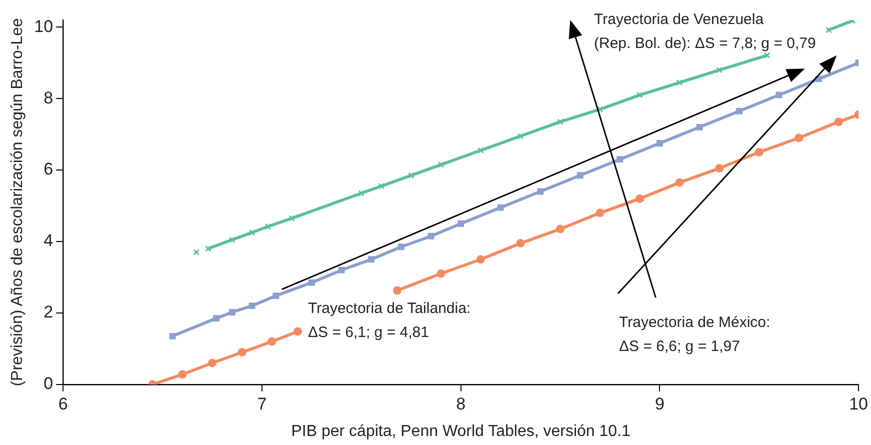 The width and height of the screenshot is (871, 445). What do you see at coordinates (44, 26) in the screenshot?
I see `y-tick-label: 10` at bounding box center [44, 26].